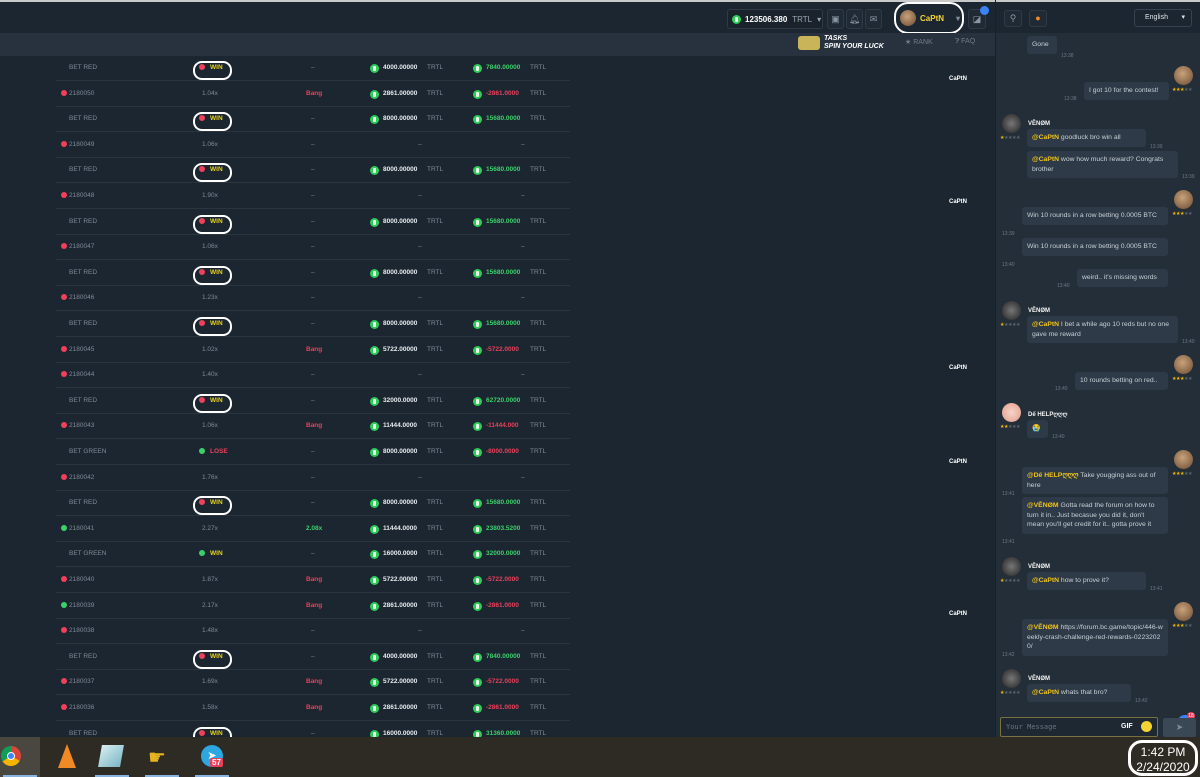  Describe the element at coordinates (162, 757) in the screenshot. I see `taskbar-app-cursor: ☛` at that location.